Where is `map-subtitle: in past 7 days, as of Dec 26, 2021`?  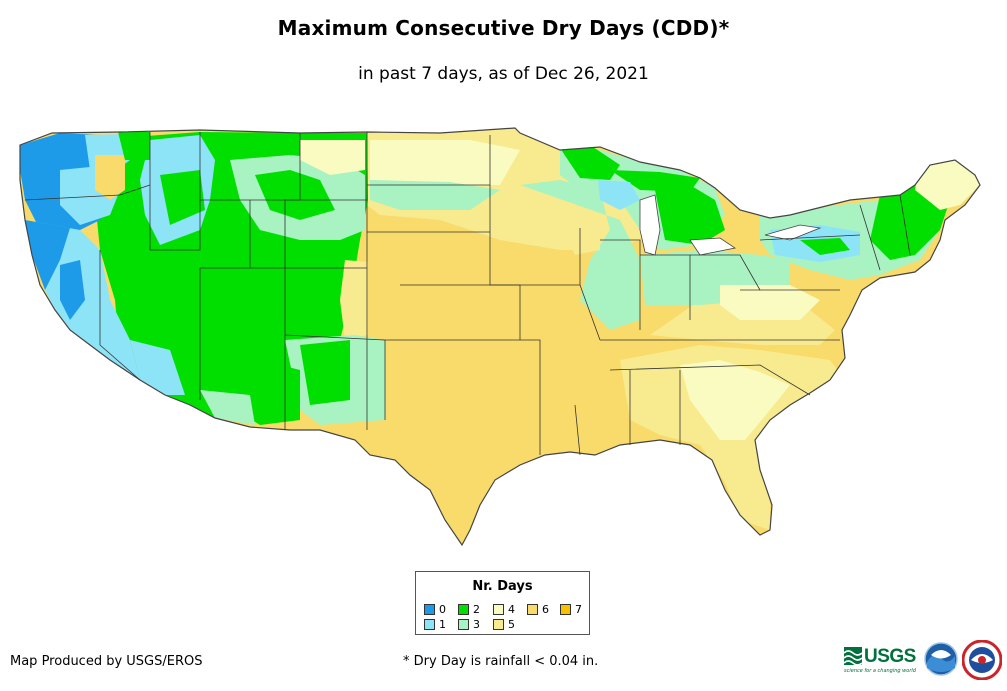
map-subtitle: in past 7 days, as of Dec 26, 2021 is located at coordinates (503, 74).